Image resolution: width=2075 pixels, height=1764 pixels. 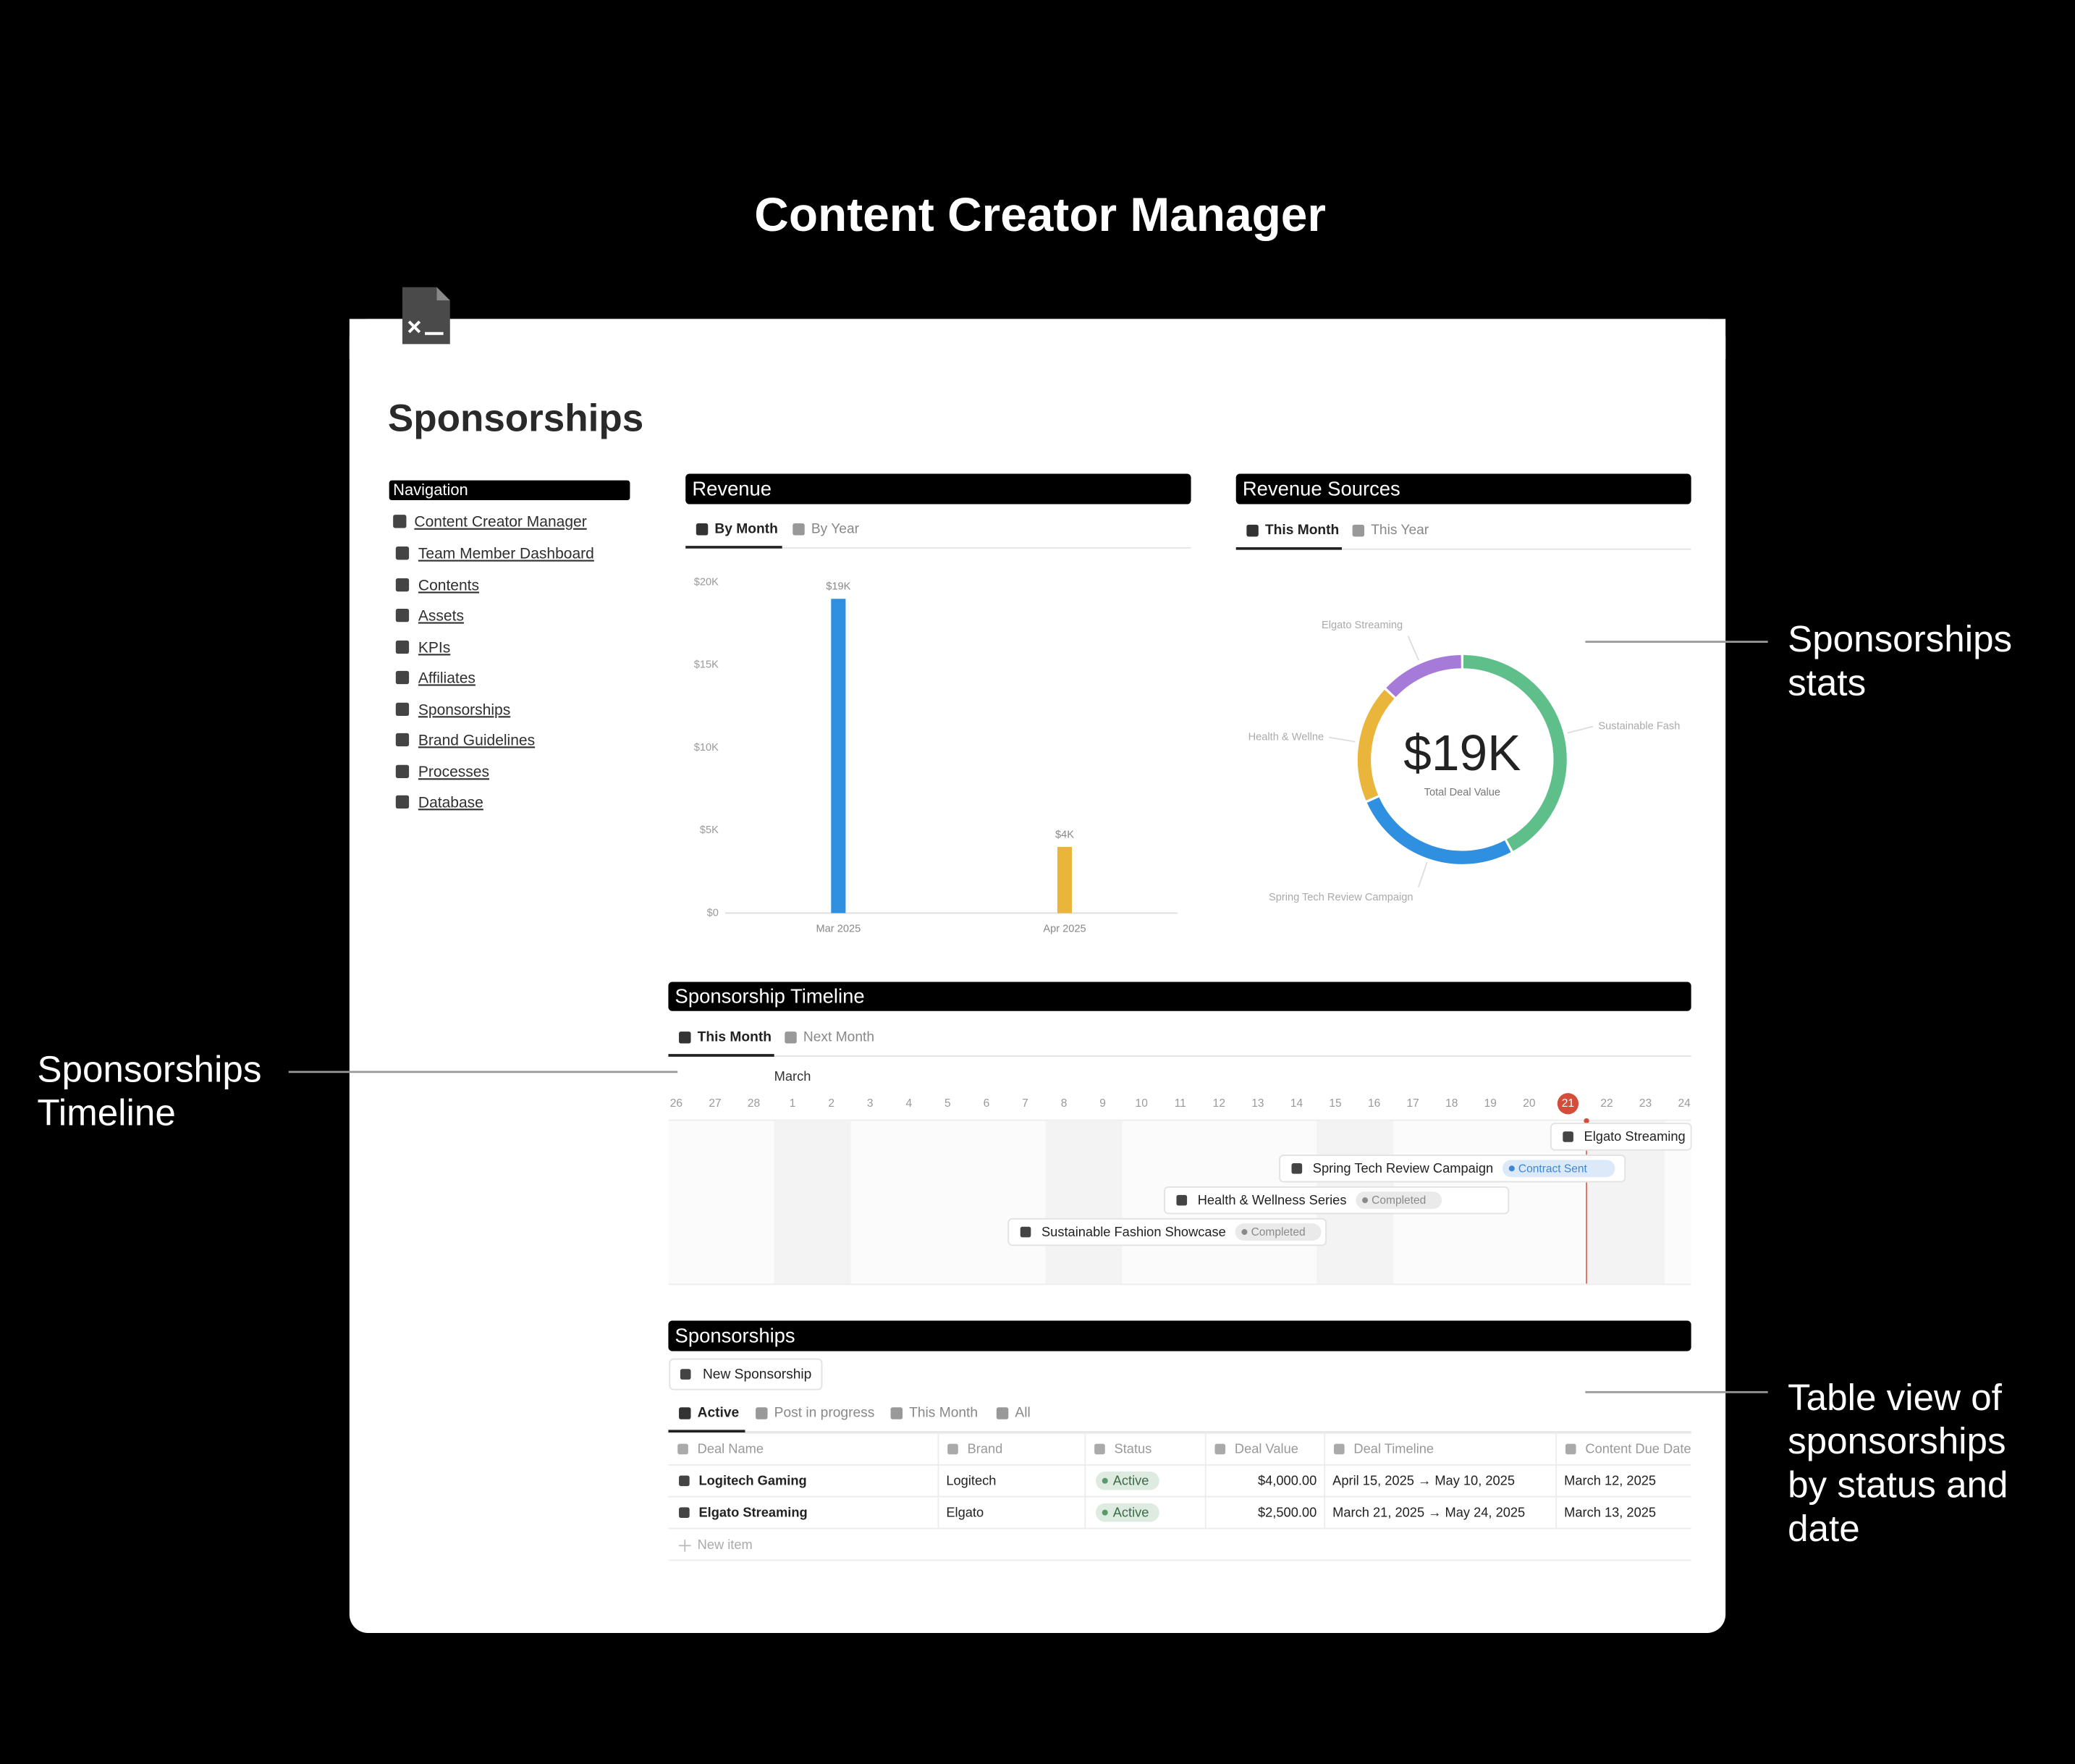 I want to click on cell: March 13, 2025, so click(x=1610, y=1511).